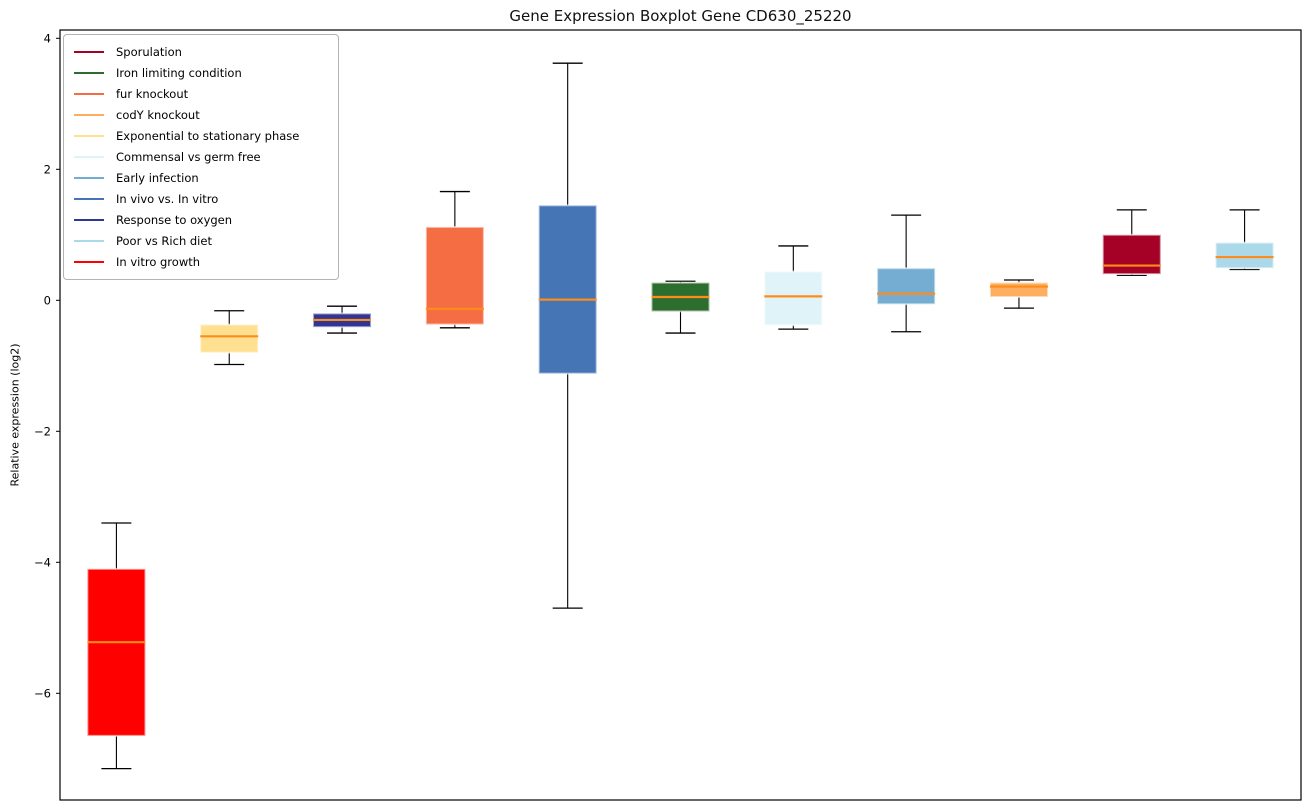  I want to click on legend-item: In vivo vs. In vitro, so click(202, 198).